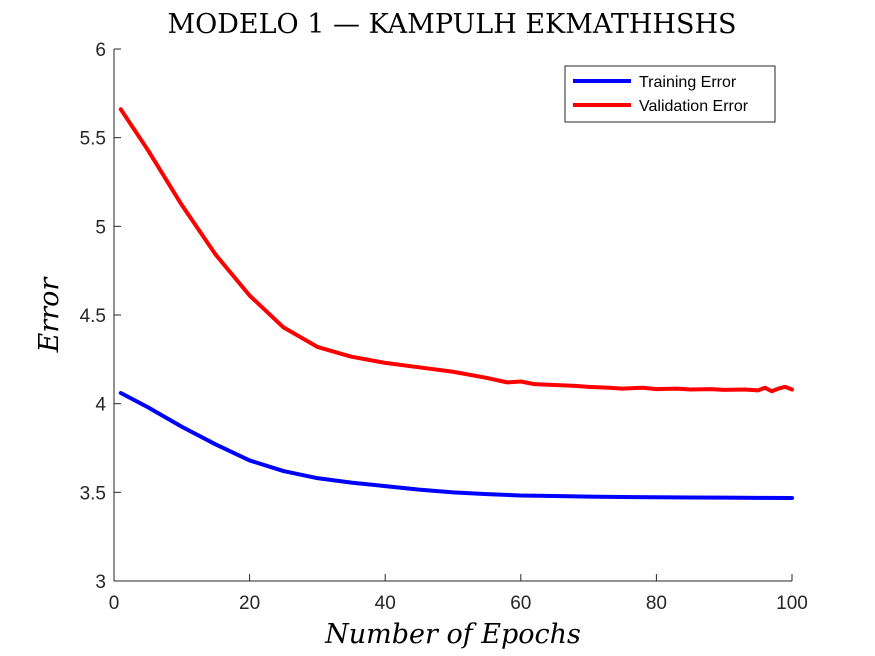 The width and height of the screenshot is (875, 656). I want to click on legend: Training Error Validation Error, so click(670, 94).